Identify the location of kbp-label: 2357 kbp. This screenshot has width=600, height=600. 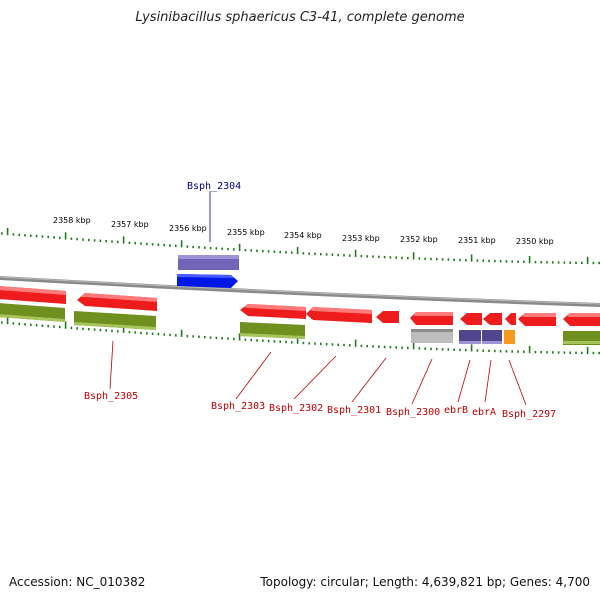
(130, 224).